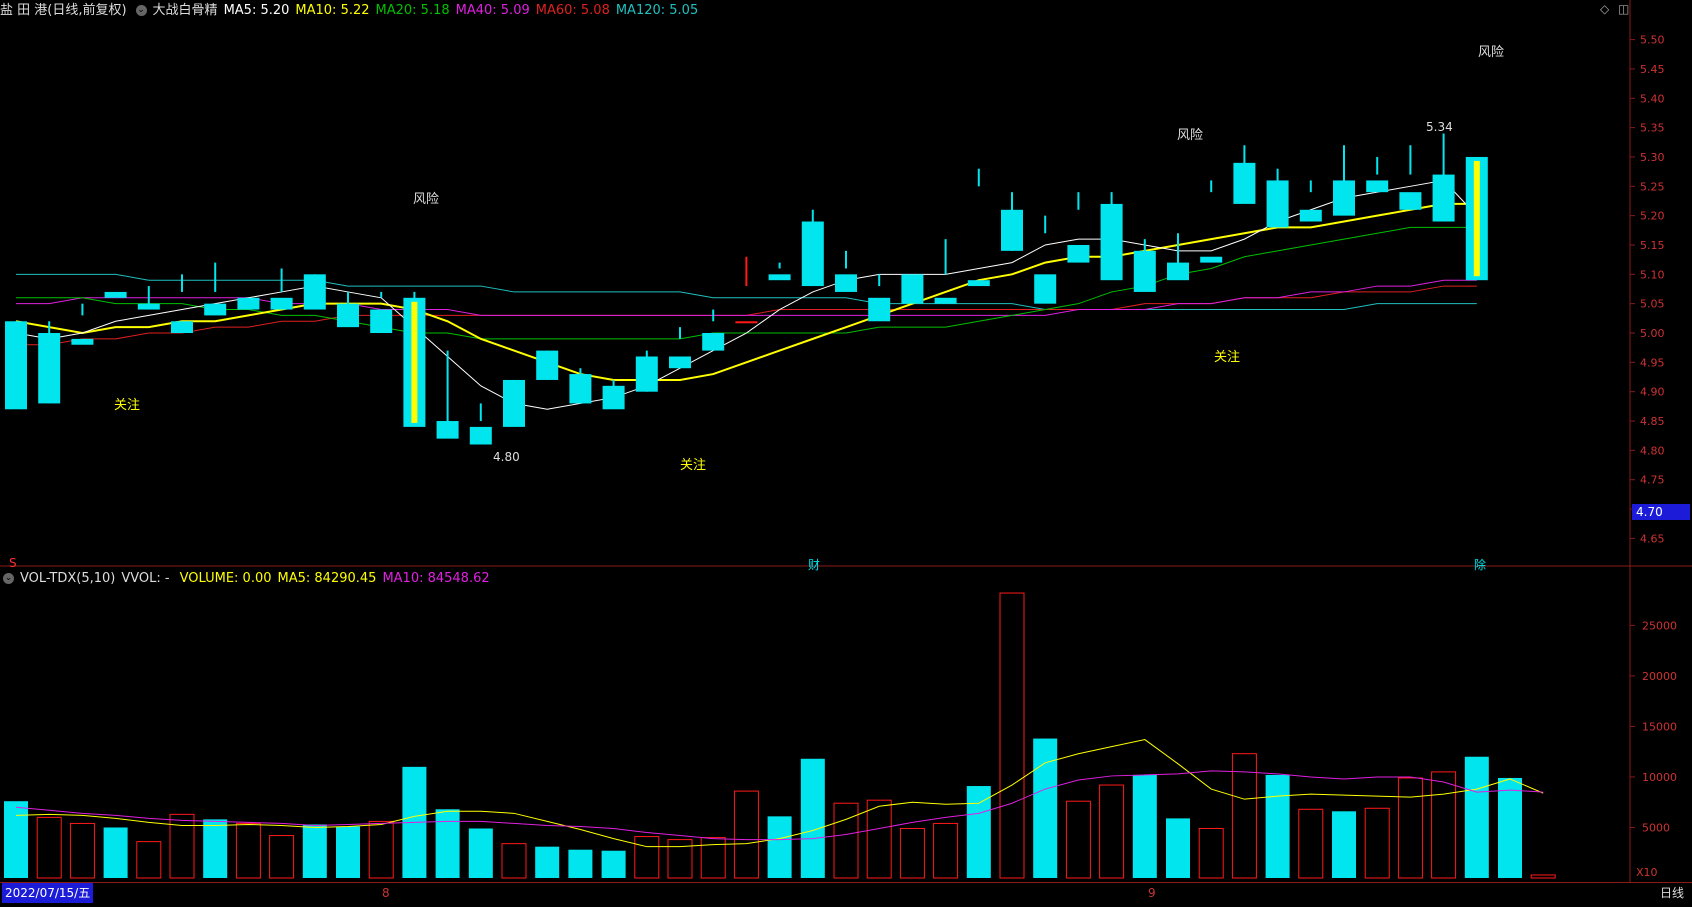  I want to click on indicator-menu-icon: ⌄, so click(141, 10).